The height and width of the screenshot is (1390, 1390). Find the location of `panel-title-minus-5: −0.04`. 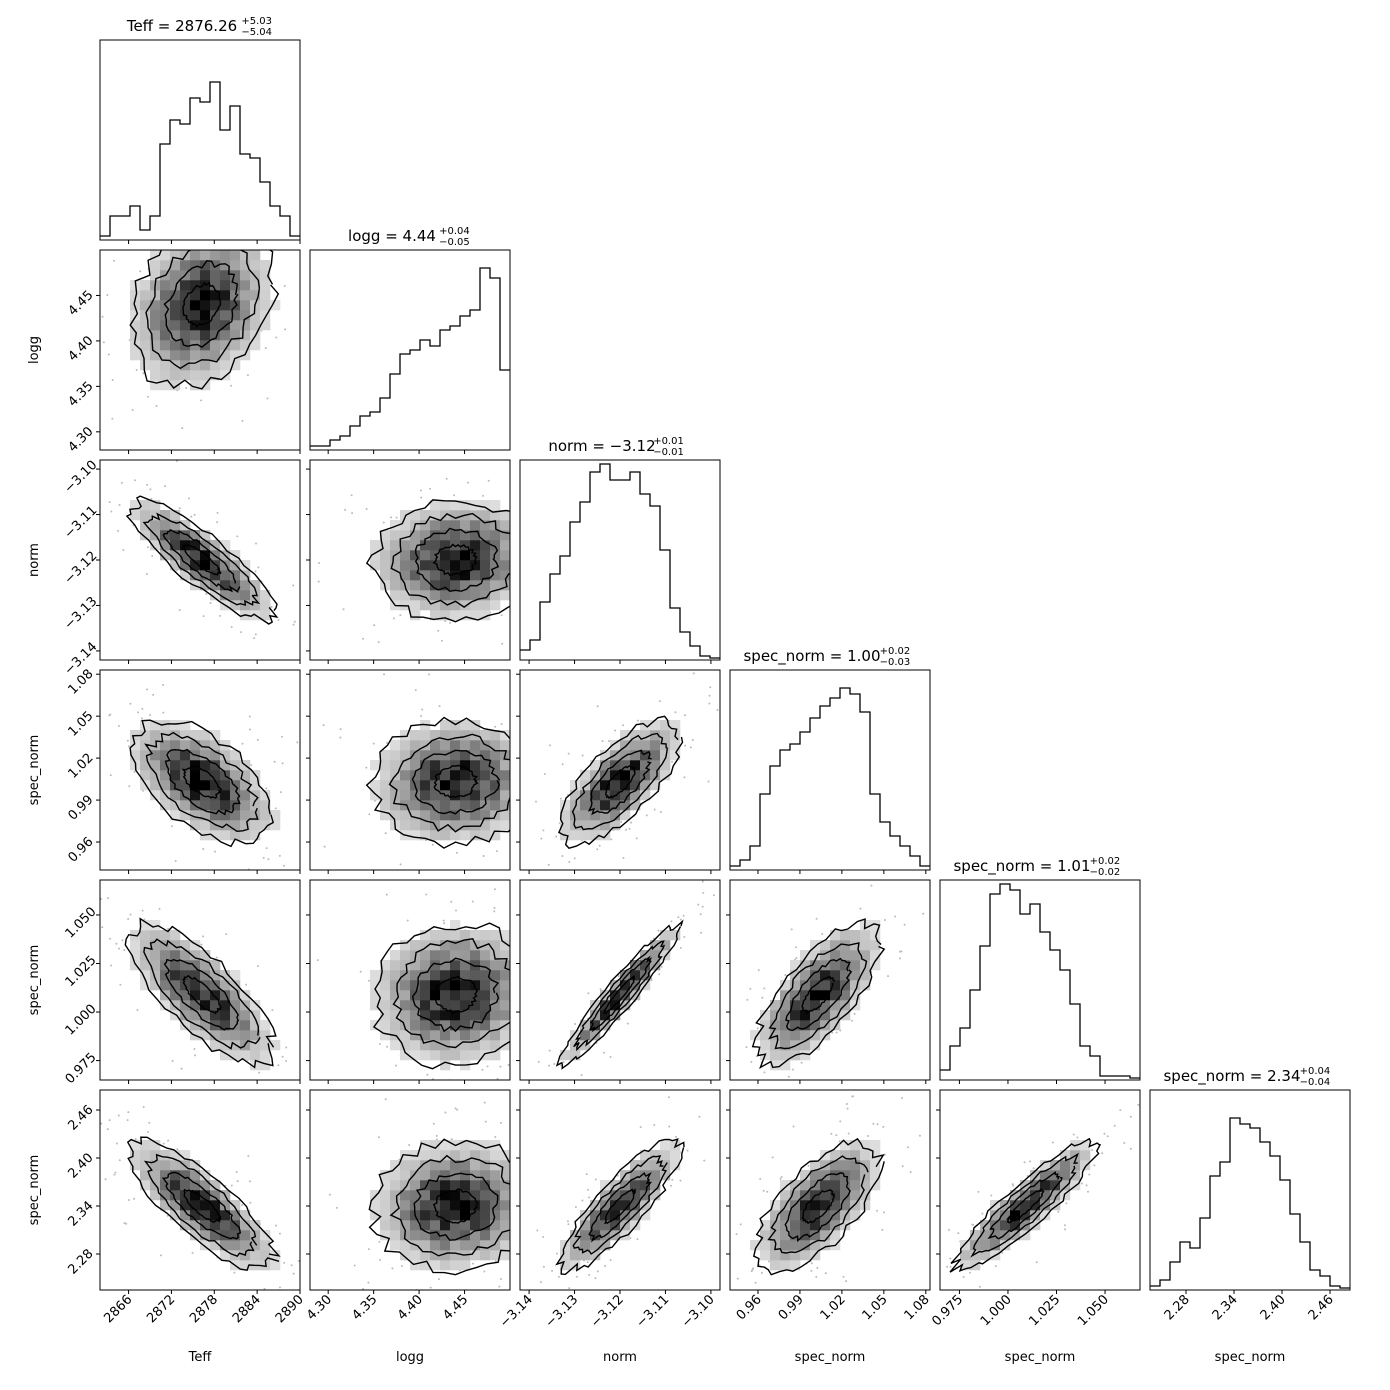

panel-title-minus-5: −0.04 is located at coordinates (1315, 1082).